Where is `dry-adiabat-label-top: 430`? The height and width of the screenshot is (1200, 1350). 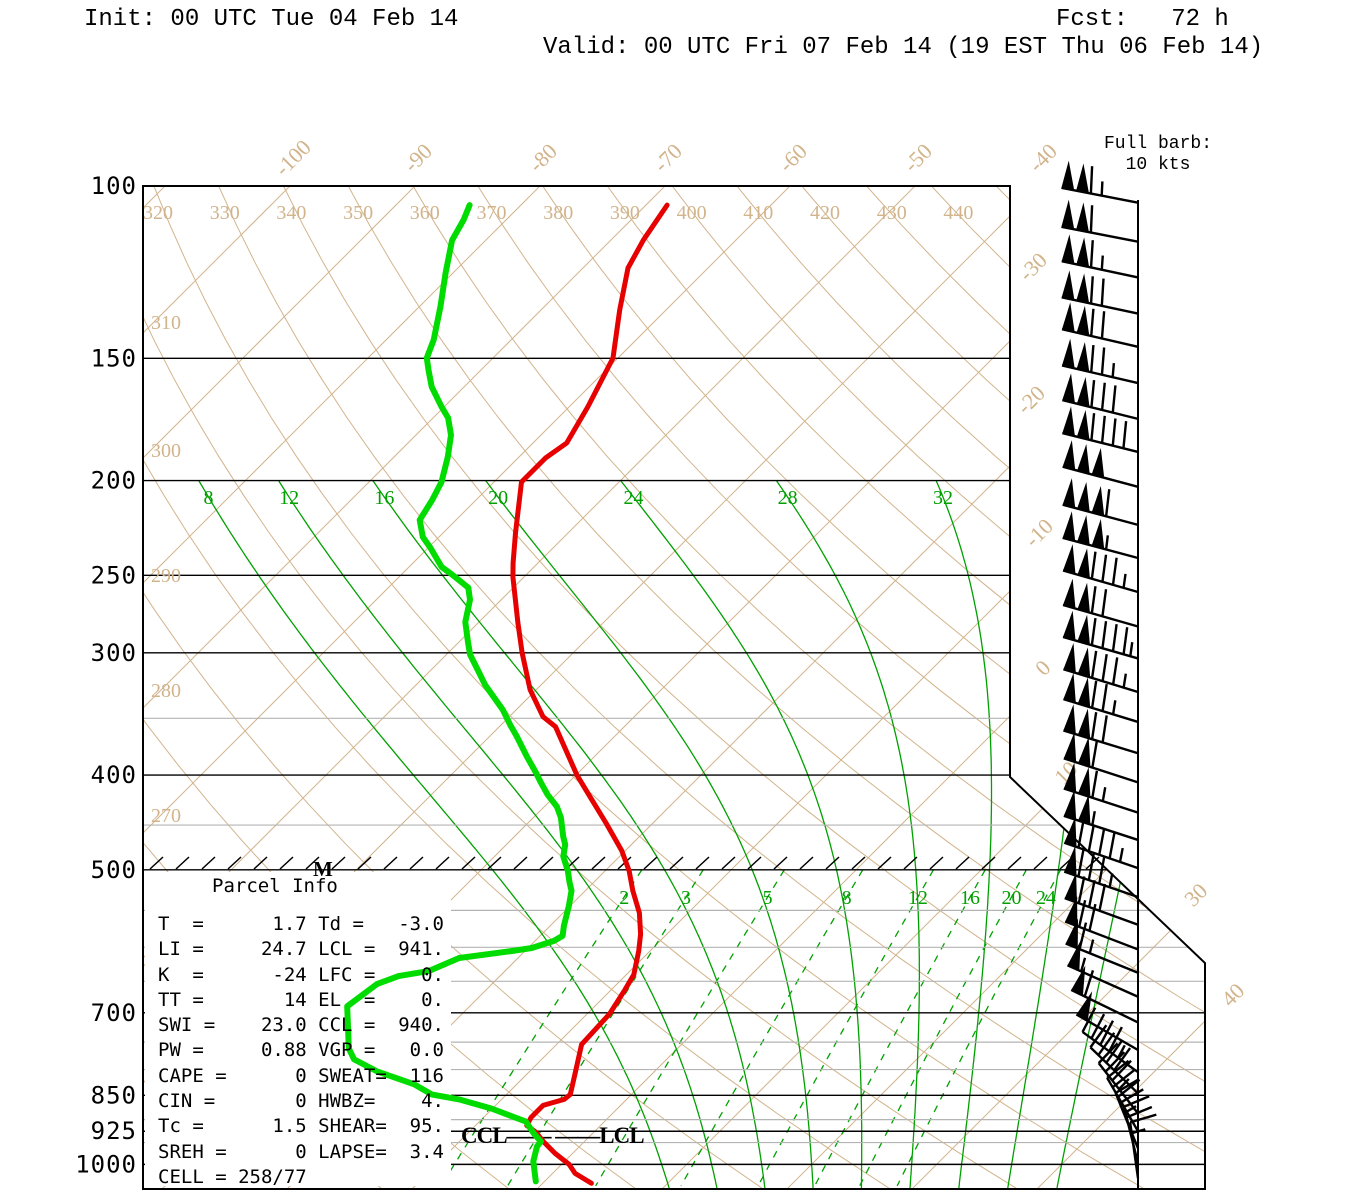
dry-adiabat-label-top: 430 is located at coordinates (892, 213).